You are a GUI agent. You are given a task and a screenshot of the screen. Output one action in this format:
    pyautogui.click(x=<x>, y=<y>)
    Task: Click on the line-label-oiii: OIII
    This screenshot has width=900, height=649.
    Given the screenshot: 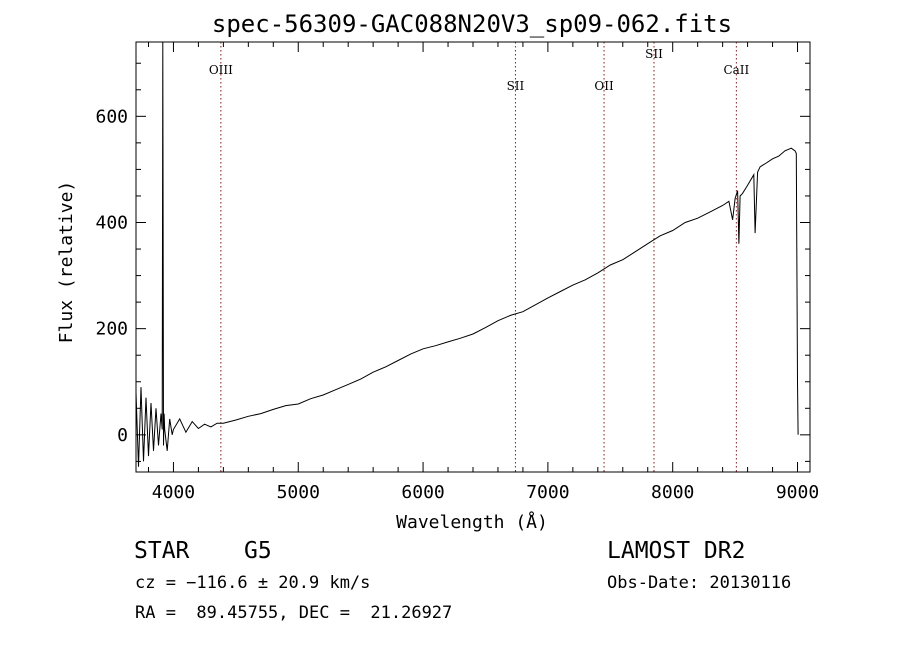 What is the action you would take?
    pyautogui.click(x=221, y=70)
    